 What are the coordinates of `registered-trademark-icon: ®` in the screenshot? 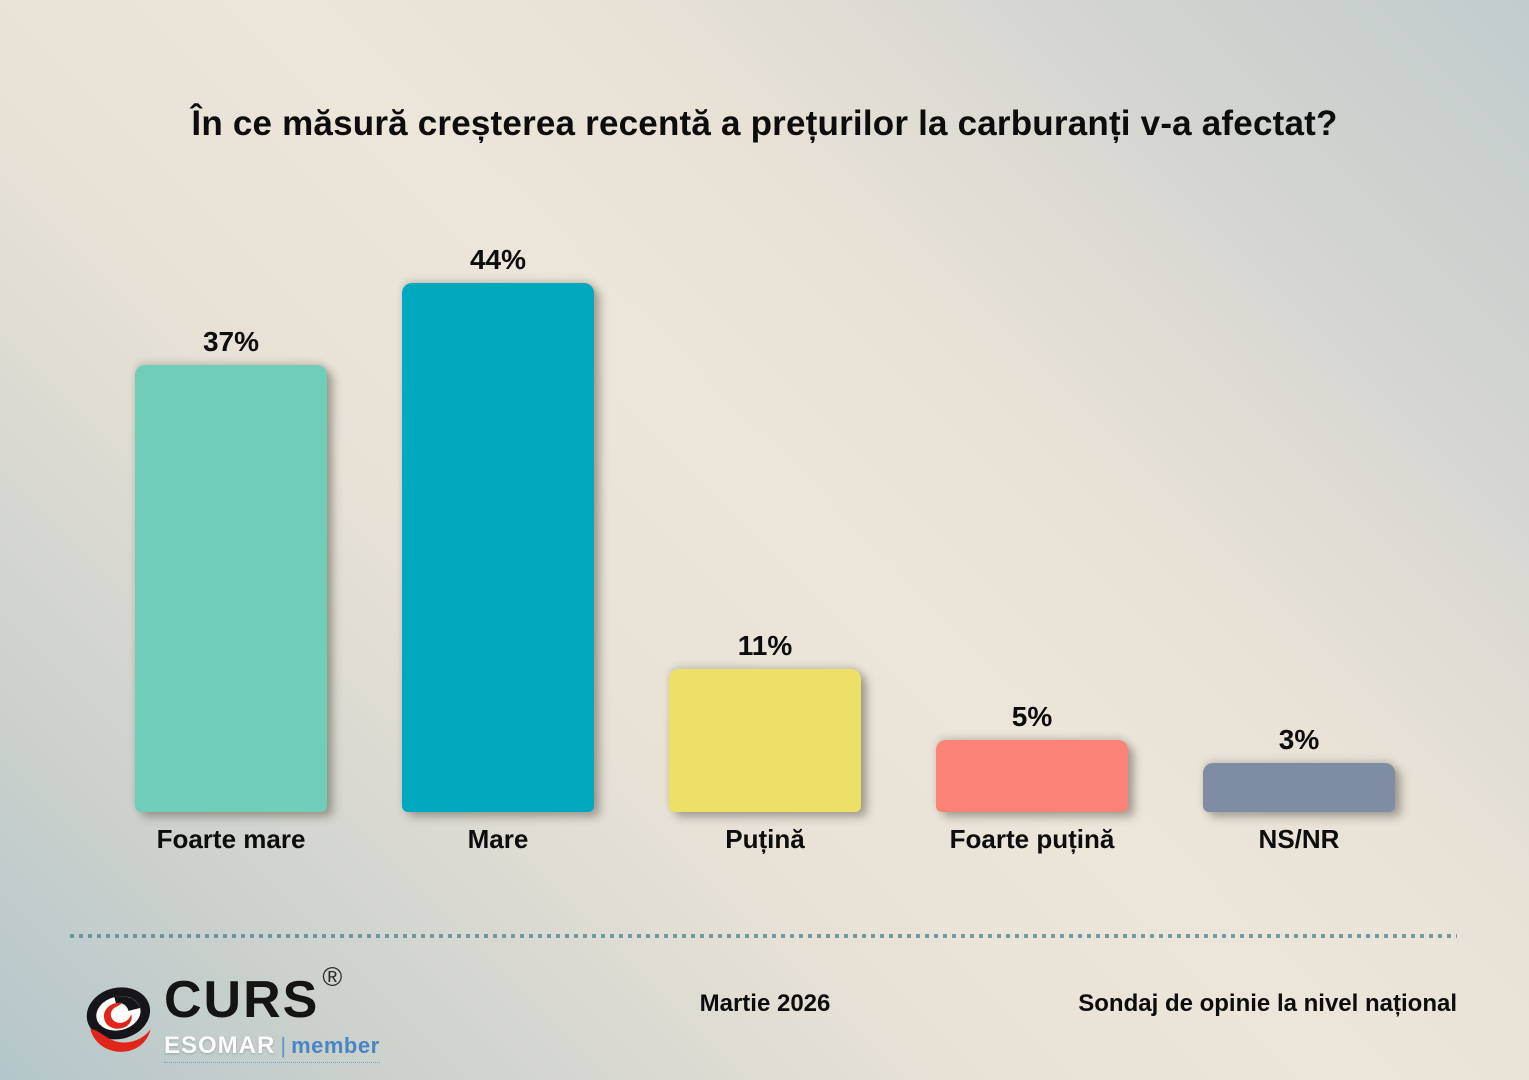 It's located at (332, 977).